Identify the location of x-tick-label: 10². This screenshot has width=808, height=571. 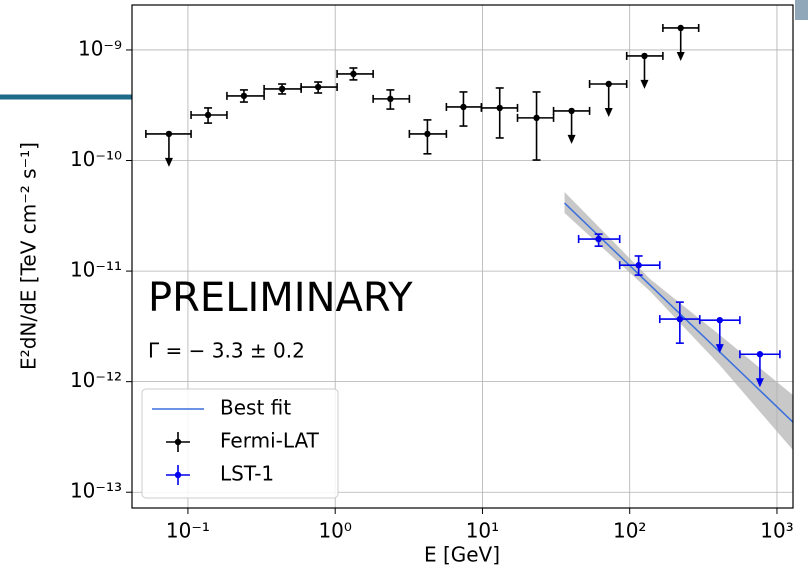
(629, 531).